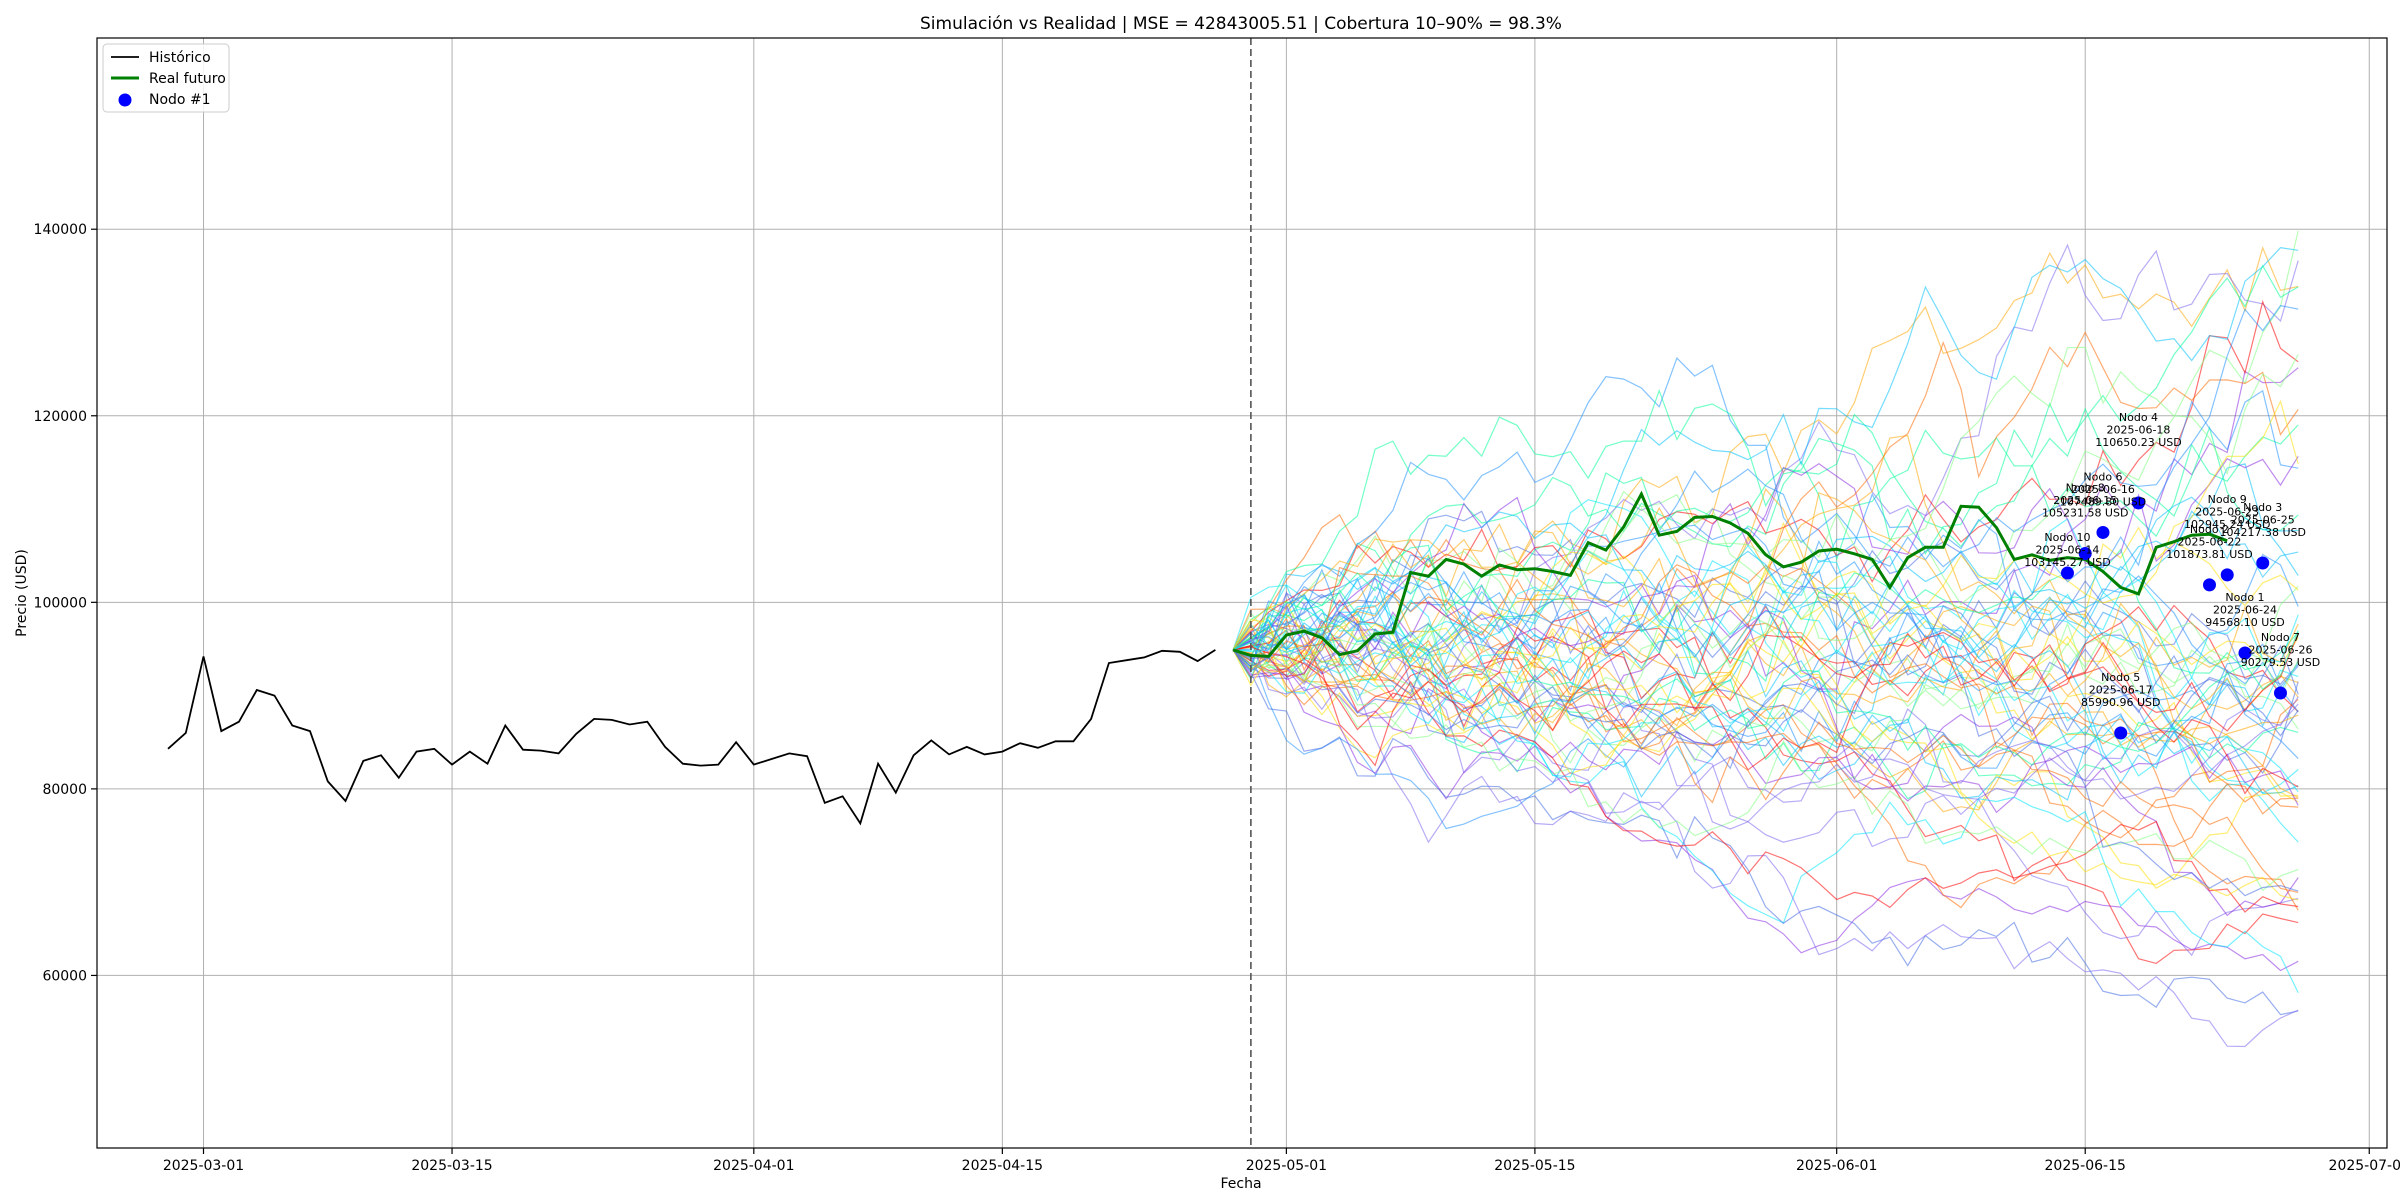 This screenshot has width=2400, height=1200. I want to click on node-annotation-line: Nodo 2, so click(2209, 529).